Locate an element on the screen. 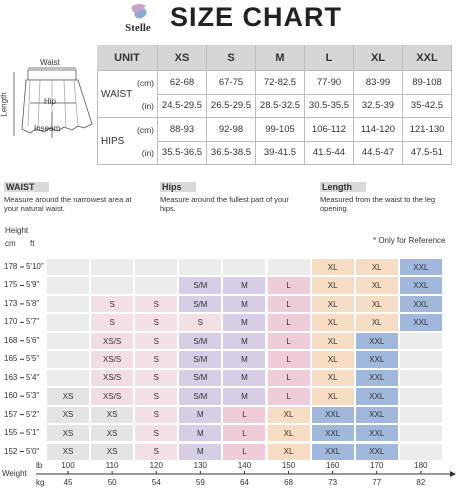 Image resolution: width=457 pixels, height=488 pixels. lb-value: 110 is located at coordinates (112, 465).